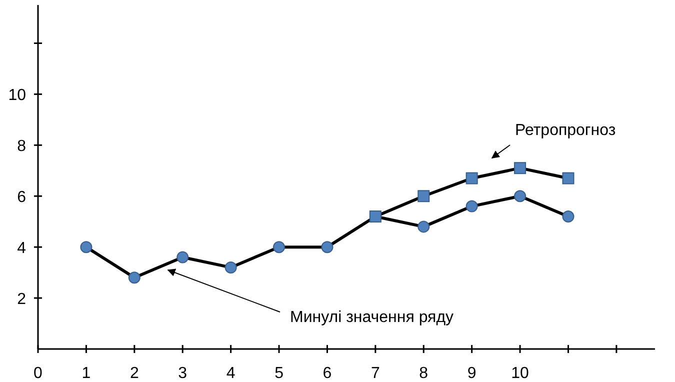 The width and height of the screenshot is (675, 382). What do you see at coordinates (21, 197) in the screenshot?
I see `y-tick-label: 6` at bounding box center [21, 197].